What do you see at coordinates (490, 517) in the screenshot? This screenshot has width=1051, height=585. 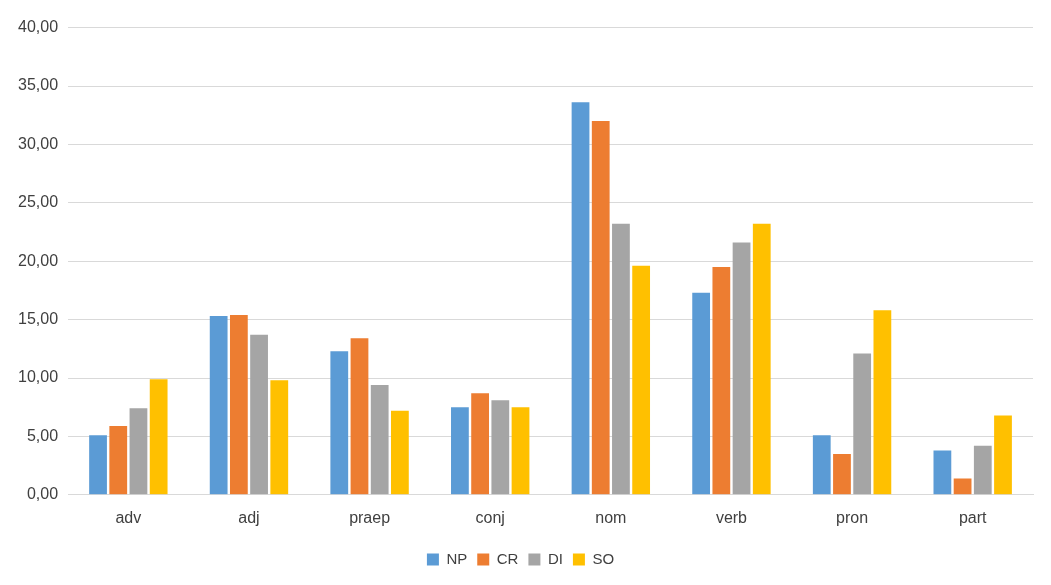 I see `x-tick-label: conj` at bounding box center [490, 517].